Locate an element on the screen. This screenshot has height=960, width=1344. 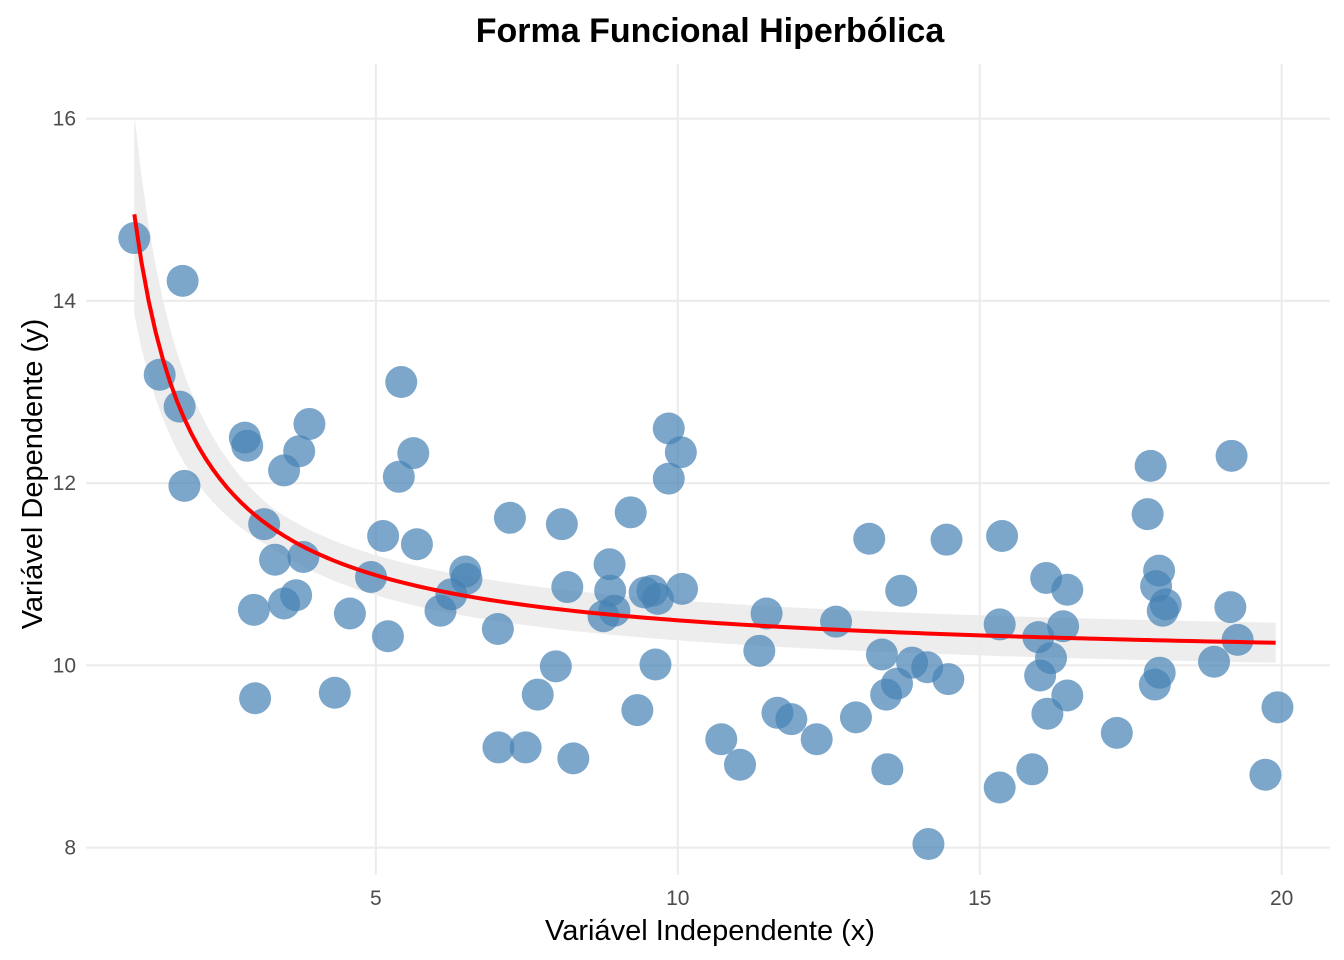
chart-title: Forma Funcional Hiperbólica is located at coordinates (711, 31).